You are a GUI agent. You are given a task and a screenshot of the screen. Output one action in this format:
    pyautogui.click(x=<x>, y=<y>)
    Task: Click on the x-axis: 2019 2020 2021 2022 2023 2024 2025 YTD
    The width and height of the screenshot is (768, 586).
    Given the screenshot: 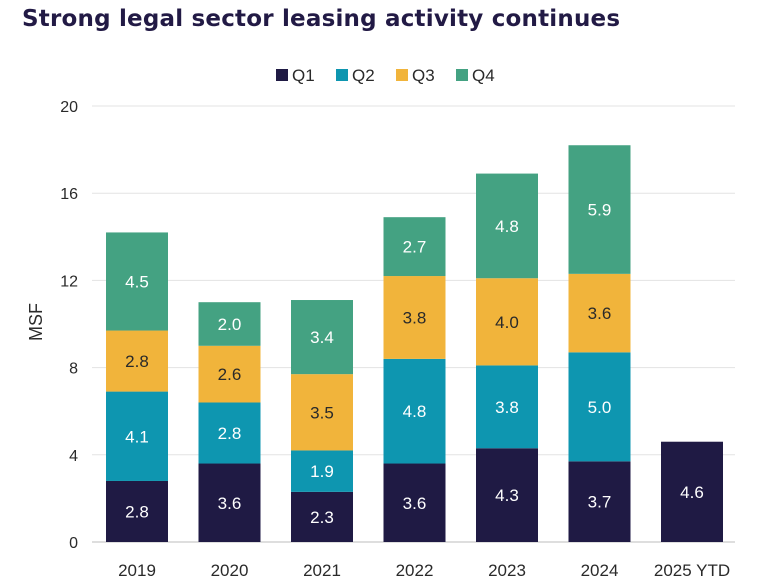 What is the action you would take?
    pyautogui.click(x=424, y=570)
    